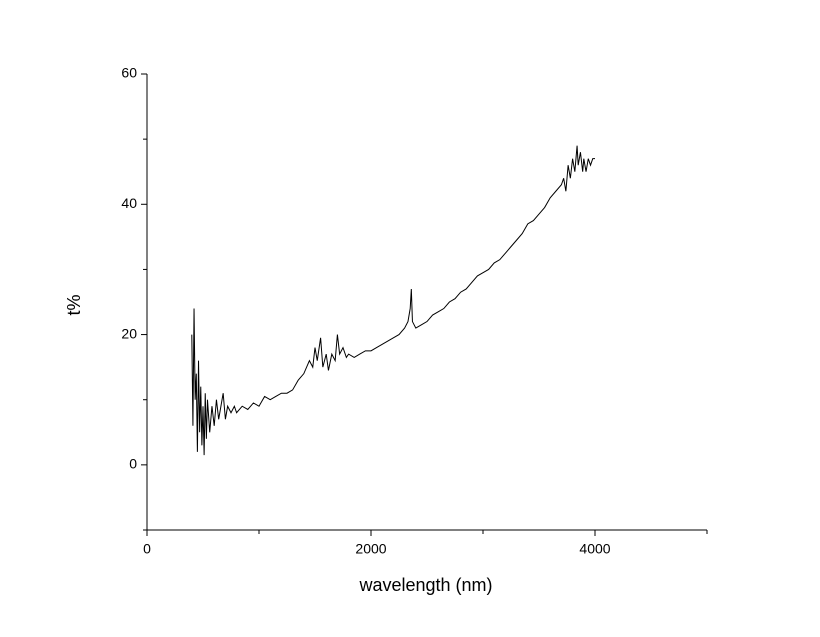 The height and width of the screenshot is (637, 820). Describe the element at coordinates (370, 549) in the screenshot. I see `x-tick-label: 2000` at that location.